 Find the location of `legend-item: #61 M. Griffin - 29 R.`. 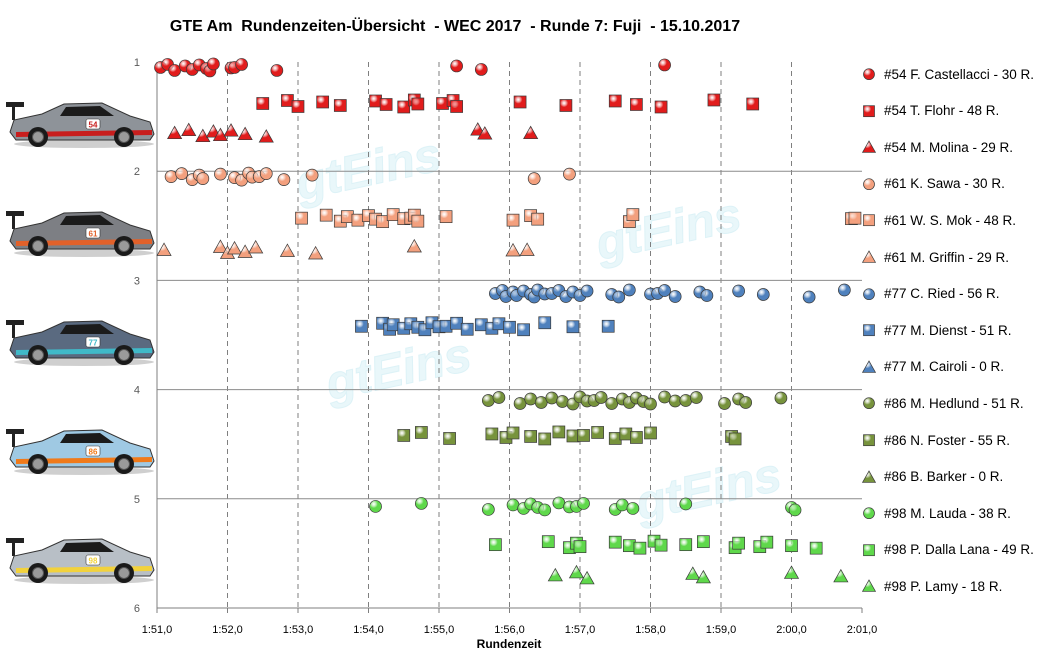

legend-item: #61 M. Griffin - 29 R. is located at coordinates (935, 257).